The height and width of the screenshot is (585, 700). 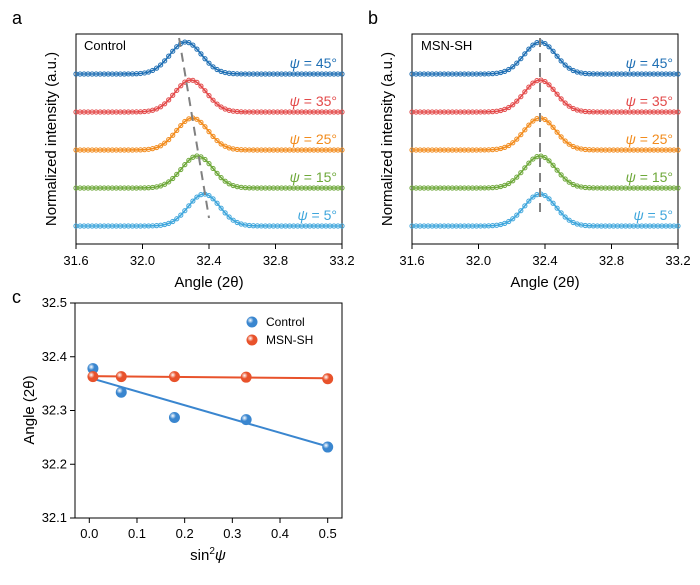 What do you see at coordinates (208, 260) in the screenshot?
I see `panel-a-xtick-label: 32.4` at bounding box center [208, 260].